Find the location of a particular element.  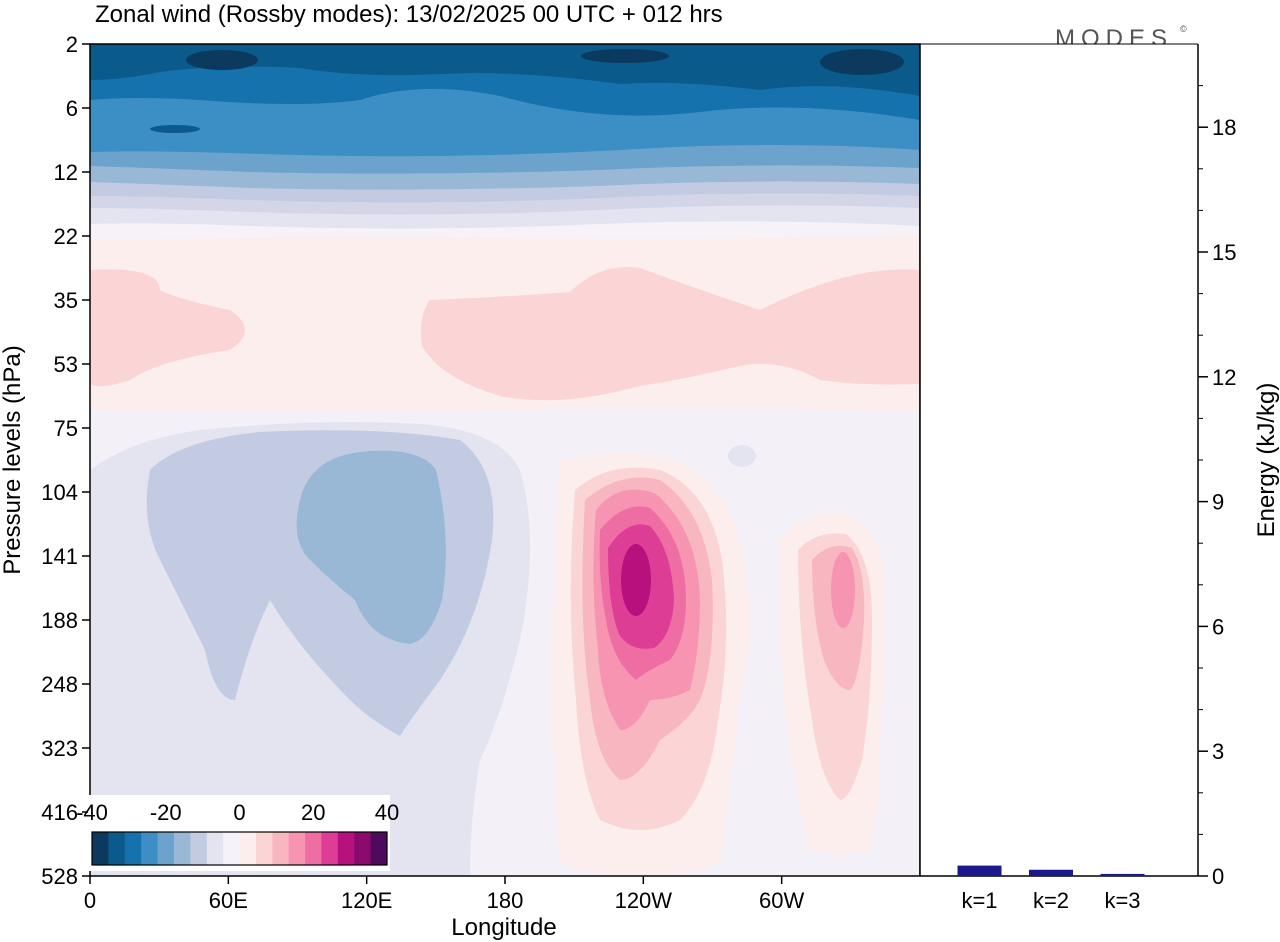

pressure-axis: 2 6 12 22 35 53 75 104 141 188 248 323 416 528 is located at coordinates (65, 460).